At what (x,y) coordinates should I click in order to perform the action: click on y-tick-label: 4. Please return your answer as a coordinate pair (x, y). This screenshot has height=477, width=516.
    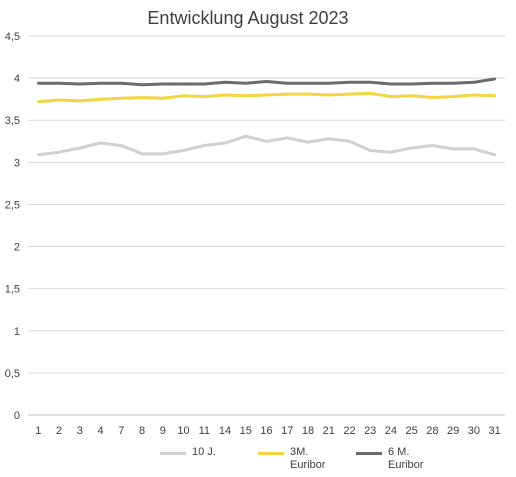
    Looking at the image, I should click on (17, 79).